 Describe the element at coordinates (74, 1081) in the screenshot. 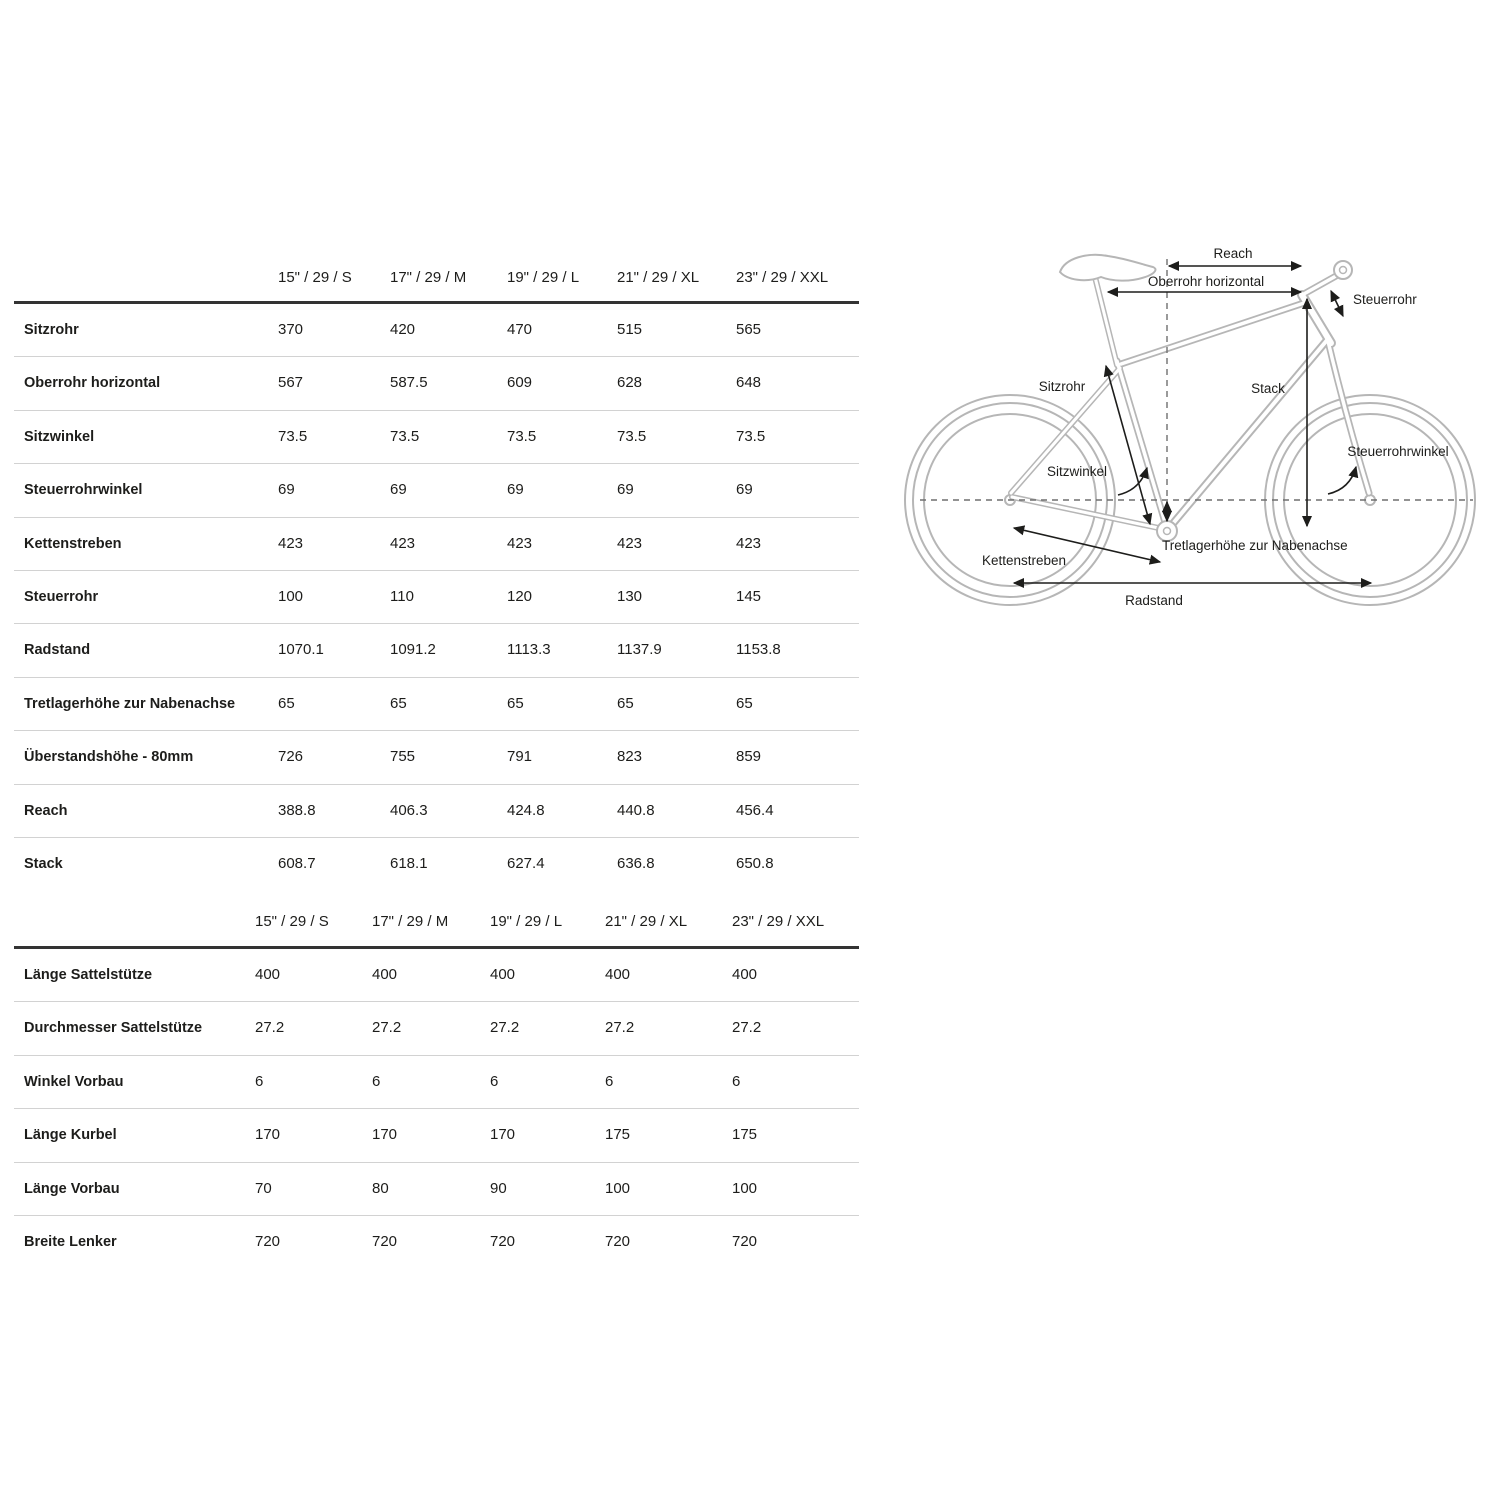

I see `spec-label: Winkel Vorbau` at that location.